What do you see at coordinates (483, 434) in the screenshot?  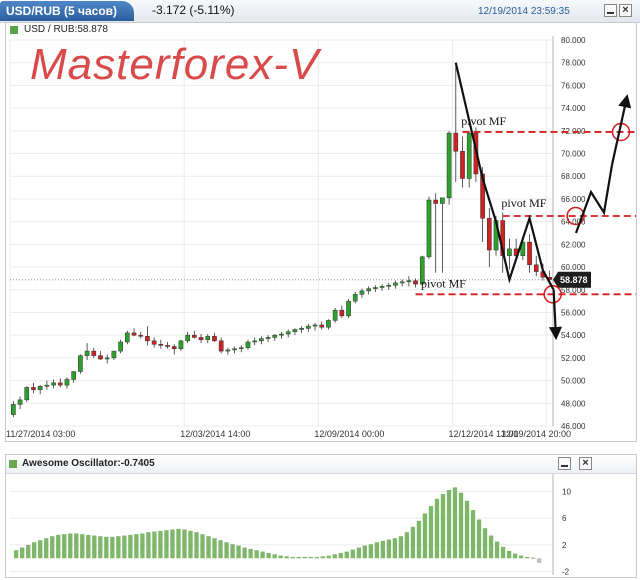 I see `x-tick-label: 12/12/2014 13:00` at bounding box center [483, 434].